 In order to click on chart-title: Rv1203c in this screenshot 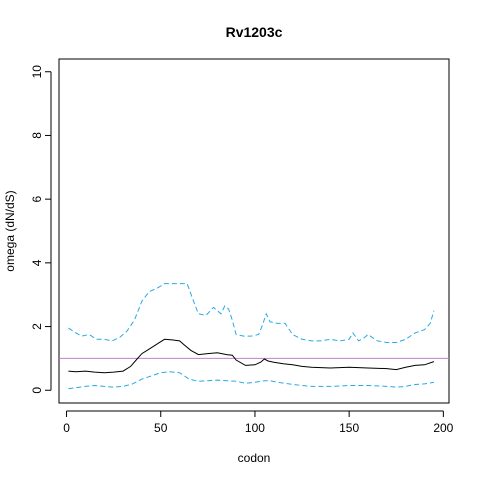, I will do `click(254, 32)`.